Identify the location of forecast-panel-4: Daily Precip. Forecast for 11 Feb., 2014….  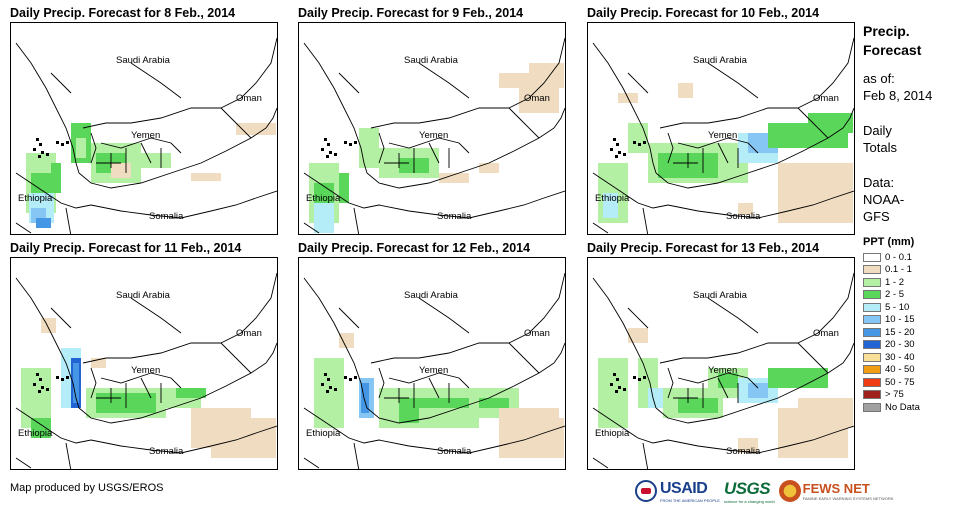
(144, 355).